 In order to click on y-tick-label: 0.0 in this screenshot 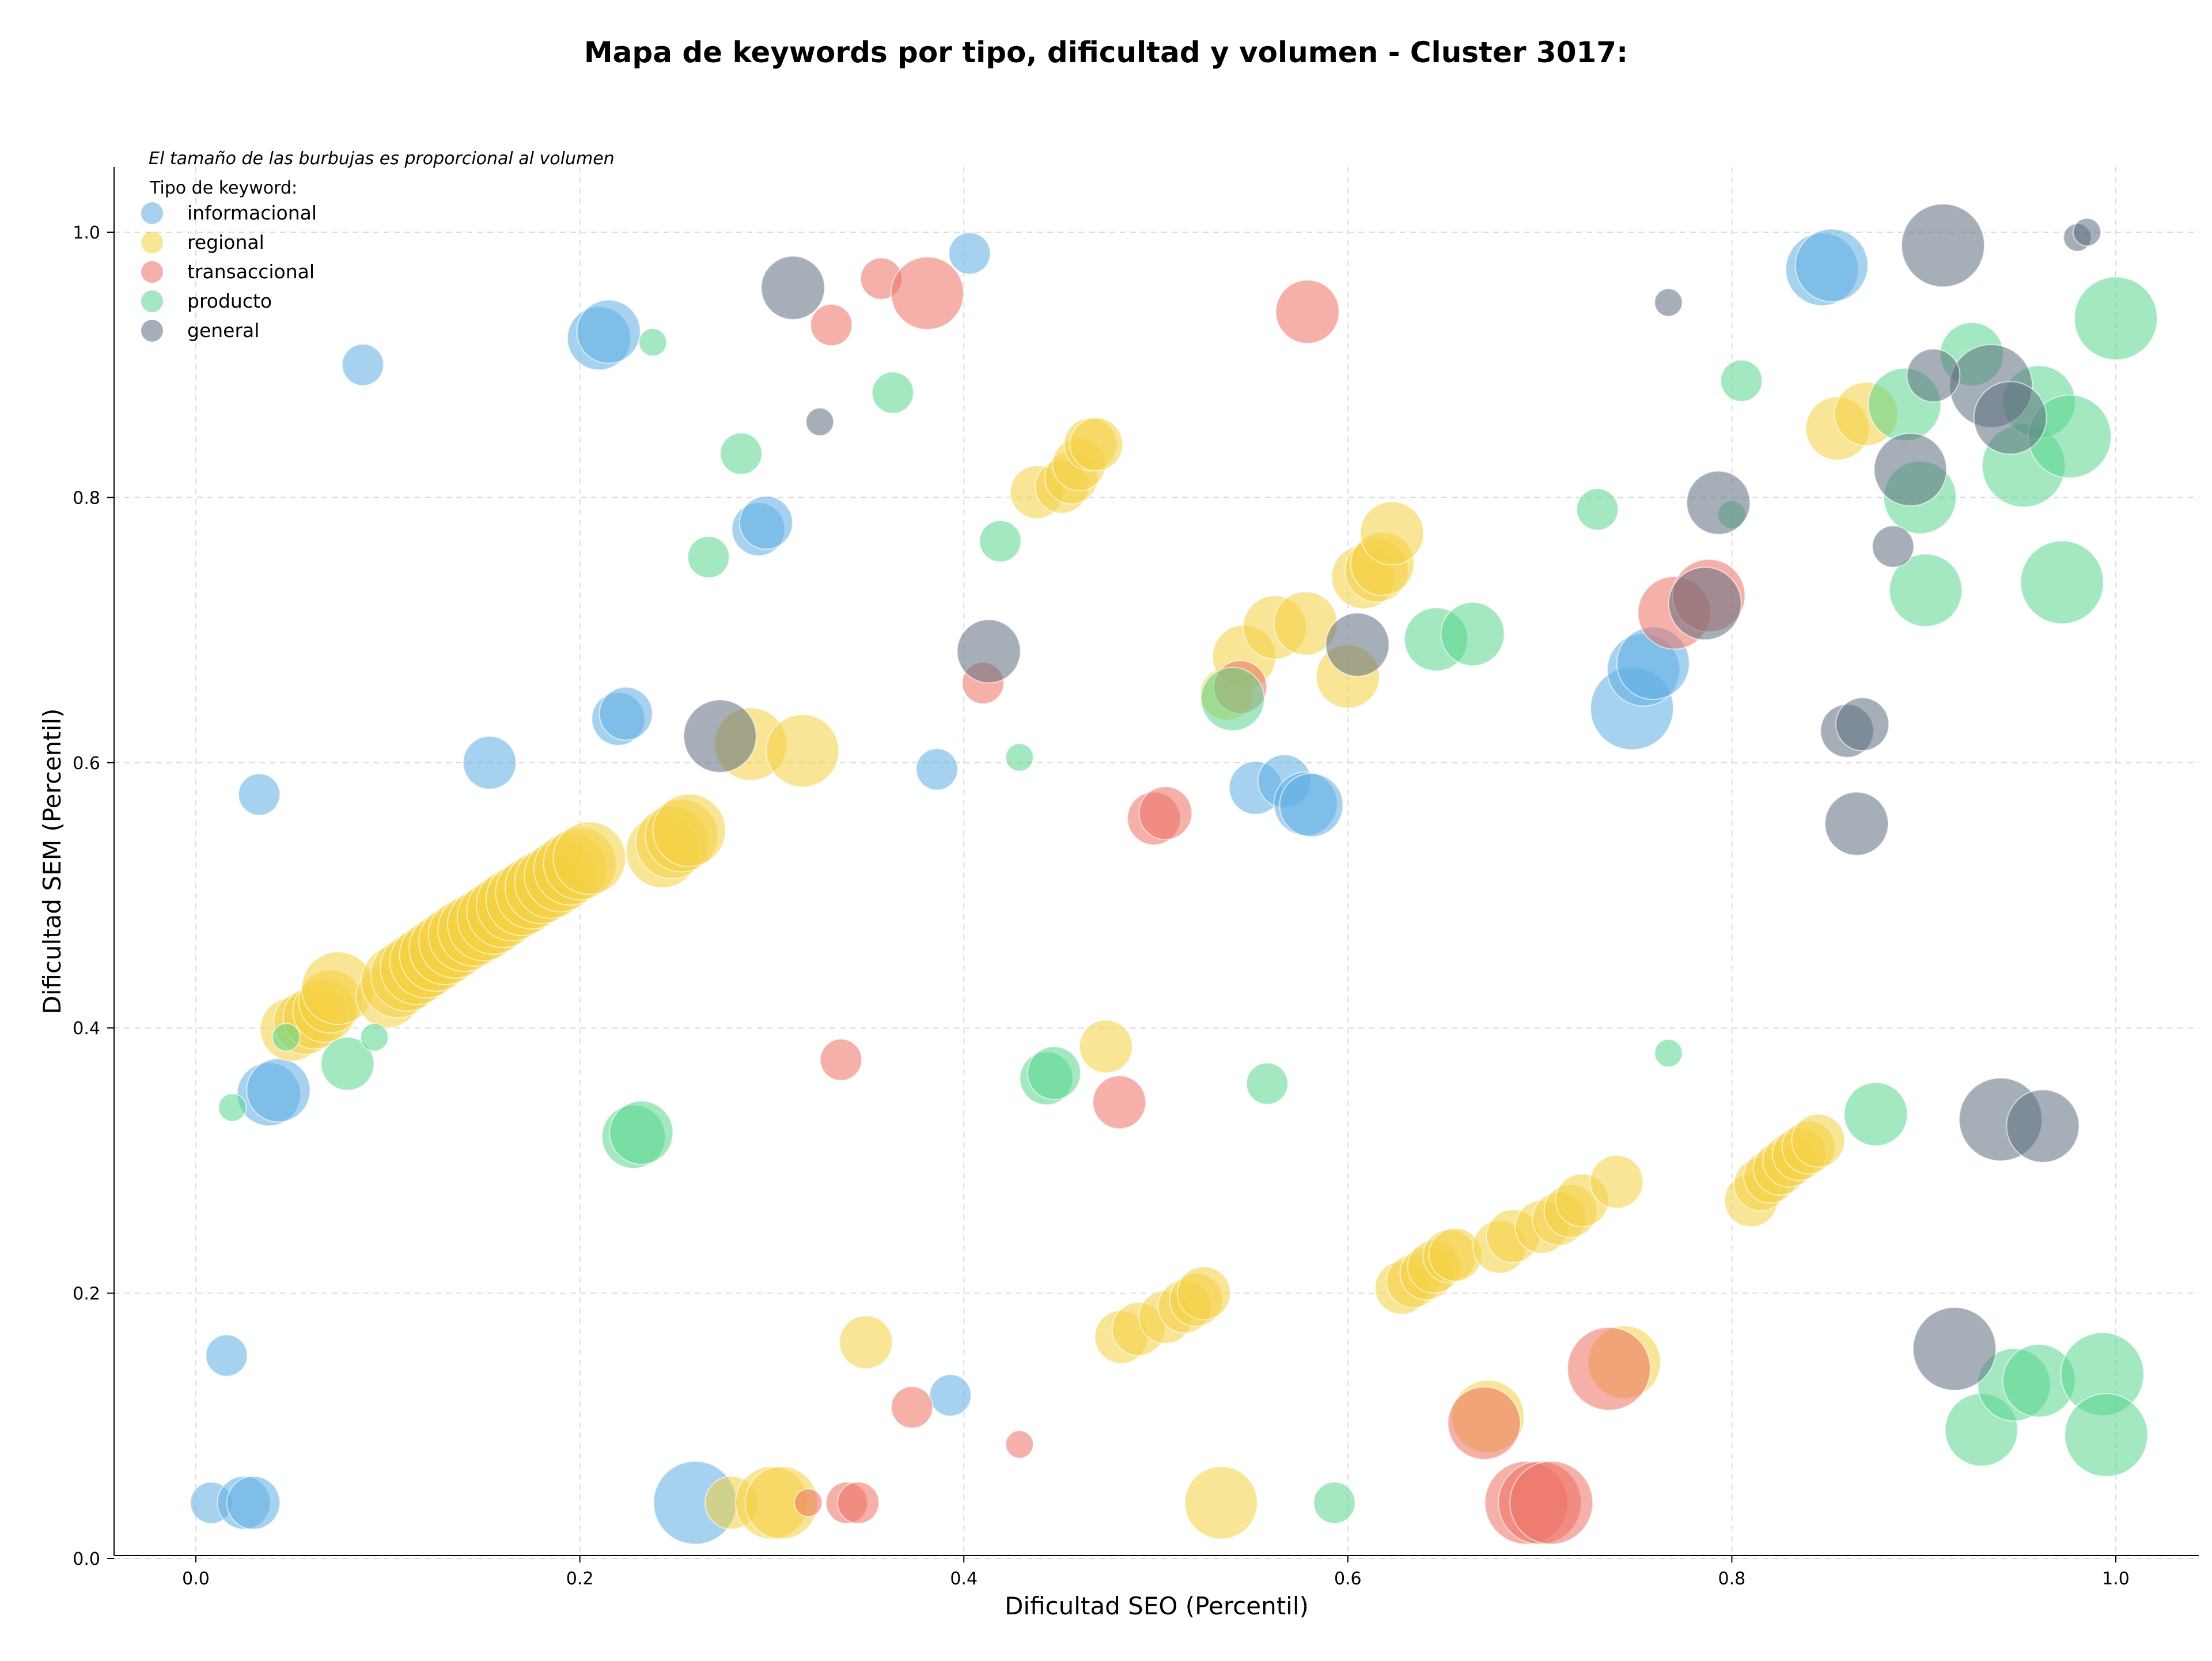, I will do `click(86, 1559)`.